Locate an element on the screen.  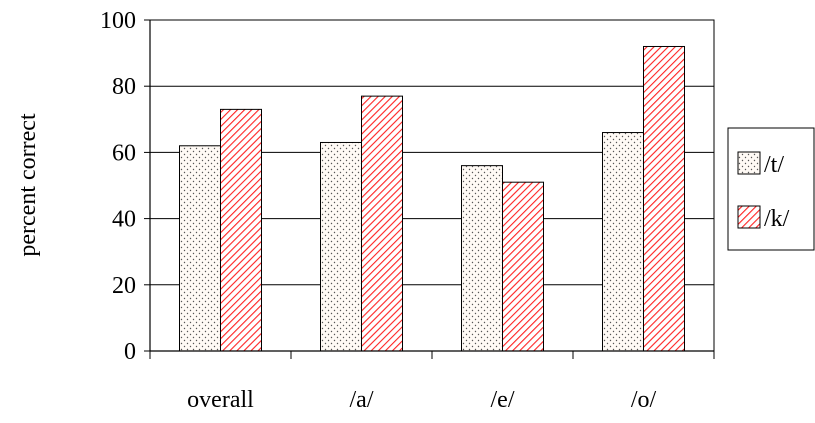
legend-box is located at coordinates (771, 189).